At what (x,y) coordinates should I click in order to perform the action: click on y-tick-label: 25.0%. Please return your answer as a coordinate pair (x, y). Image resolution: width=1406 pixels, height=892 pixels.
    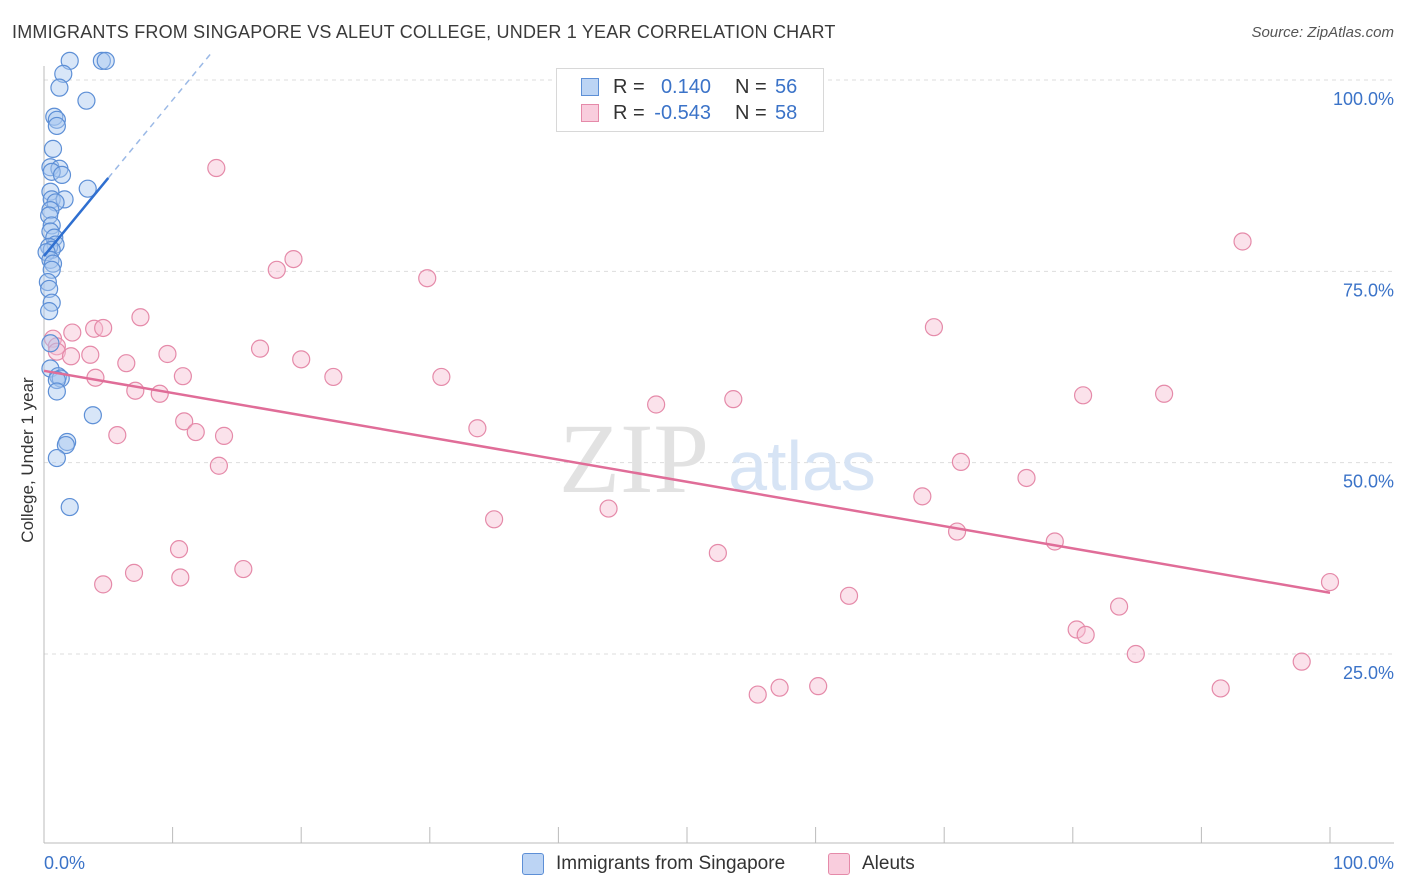
    Looking at the image, I should click on (1368, 673).